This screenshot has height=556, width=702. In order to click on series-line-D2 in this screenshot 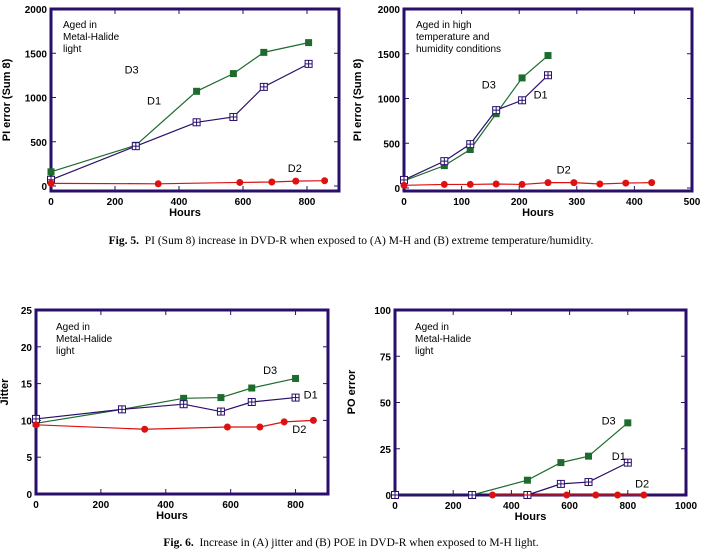, I will do `click(187, 182)`.